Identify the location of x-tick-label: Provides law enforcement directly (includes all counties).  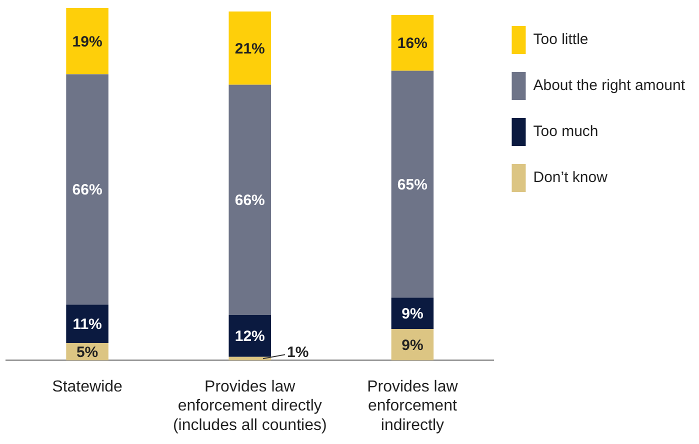
(249, 406).